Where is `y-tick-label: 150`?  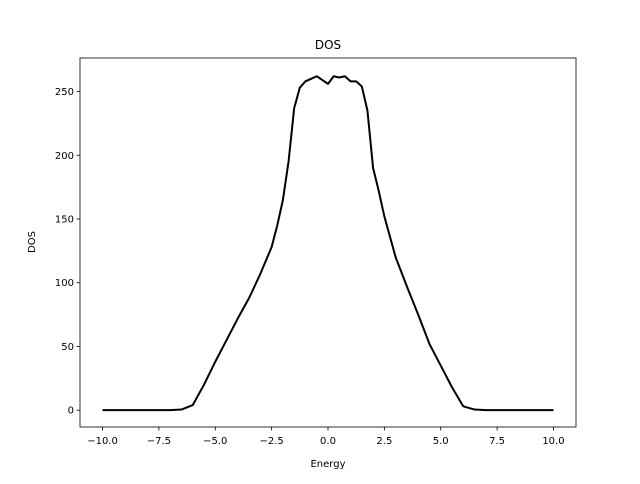
y-tick-label: 150 is located at coordinates (64, 219).